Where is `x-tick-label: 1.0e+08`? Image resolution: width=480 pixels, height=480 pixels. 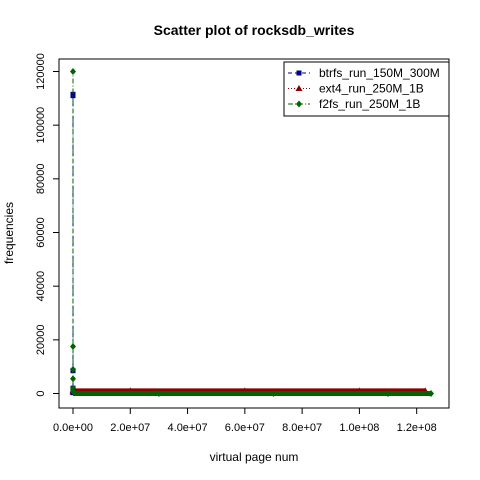
x-tick-label: 1.0e+08 is located at coordinates (359, 428).